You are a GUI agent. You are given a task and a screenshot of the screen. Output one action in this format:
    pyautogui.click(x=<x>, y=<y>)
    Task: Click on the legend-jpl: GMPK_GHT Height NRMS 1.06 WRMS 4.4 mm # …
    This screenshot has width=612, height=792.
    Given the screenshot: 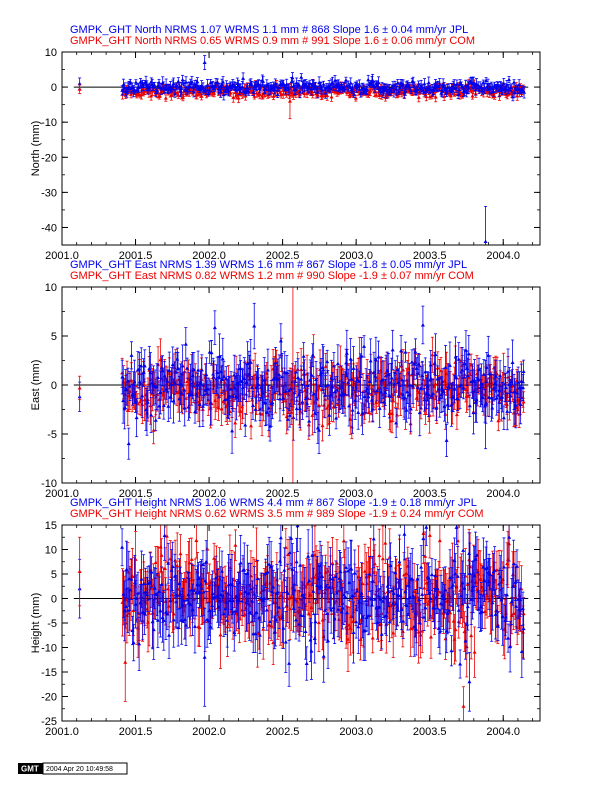 What is the action you would take?
    pyautogui.click(x=273, y=503)
    